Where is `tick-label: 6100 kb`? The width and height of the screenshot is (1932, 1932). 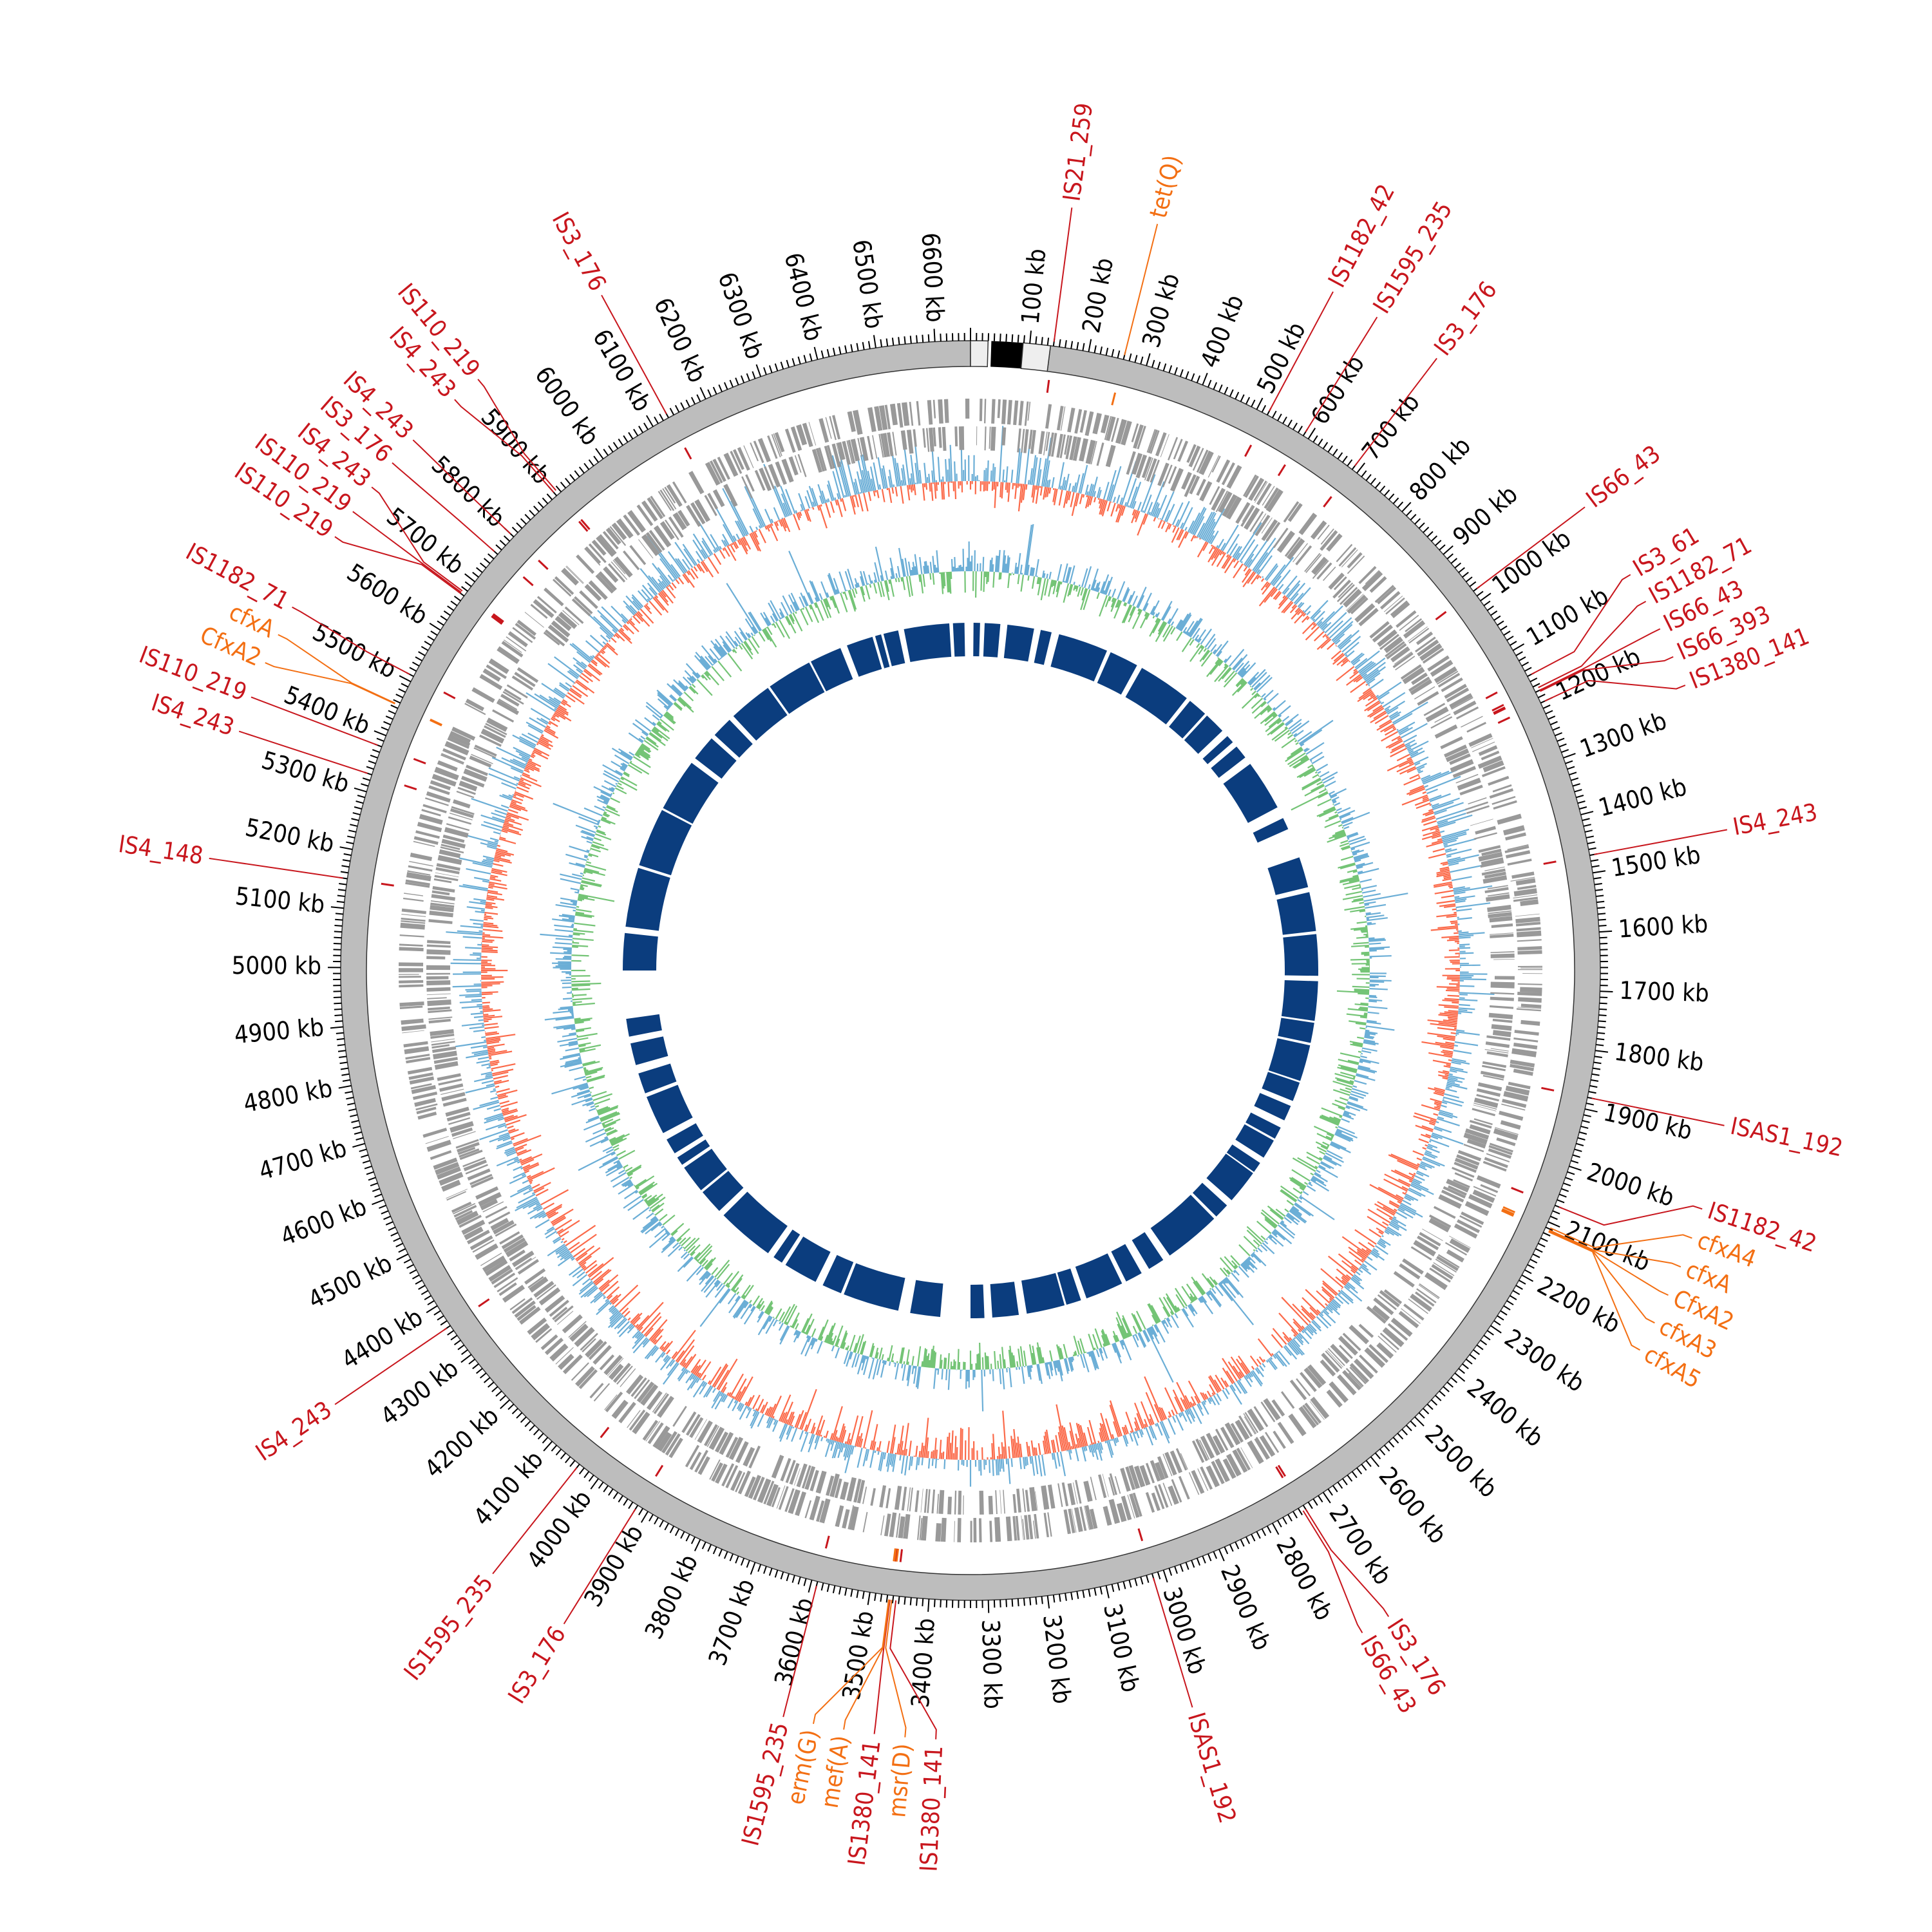
tick-label: 6100 kb is located at coordinates (622, 371).